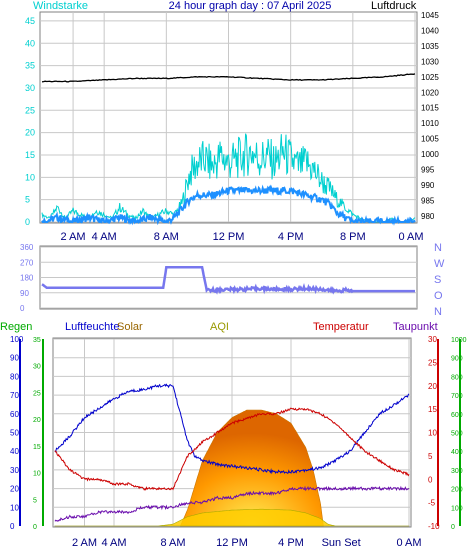 This screenshot has height=559, width=467. What do you see at coordinates (432, 339) in the screenshot?
I see `temperature-y-tick-label: 30` at bounding box center [432, 339].